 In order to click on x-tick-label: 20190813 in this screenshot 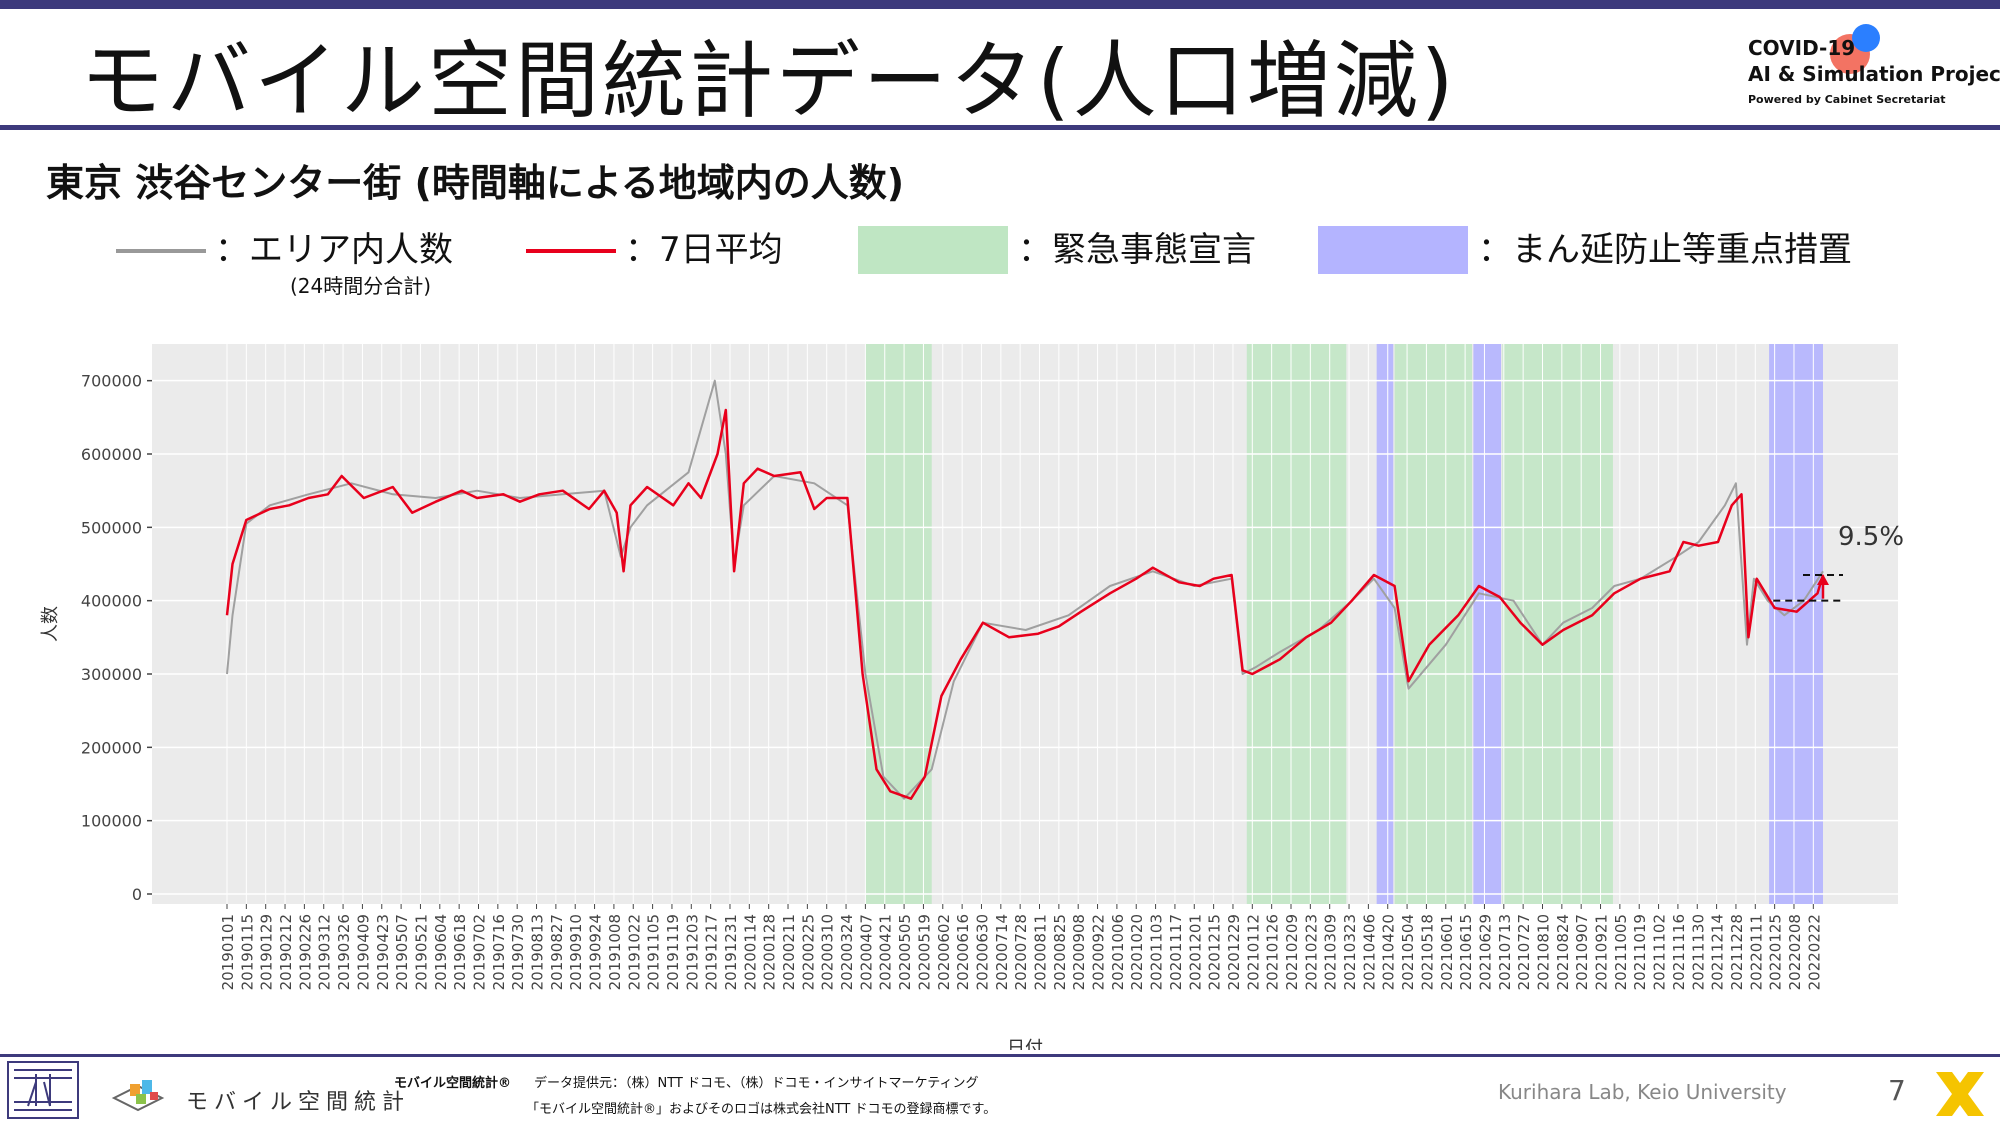, I will do `click(538, 952)`.